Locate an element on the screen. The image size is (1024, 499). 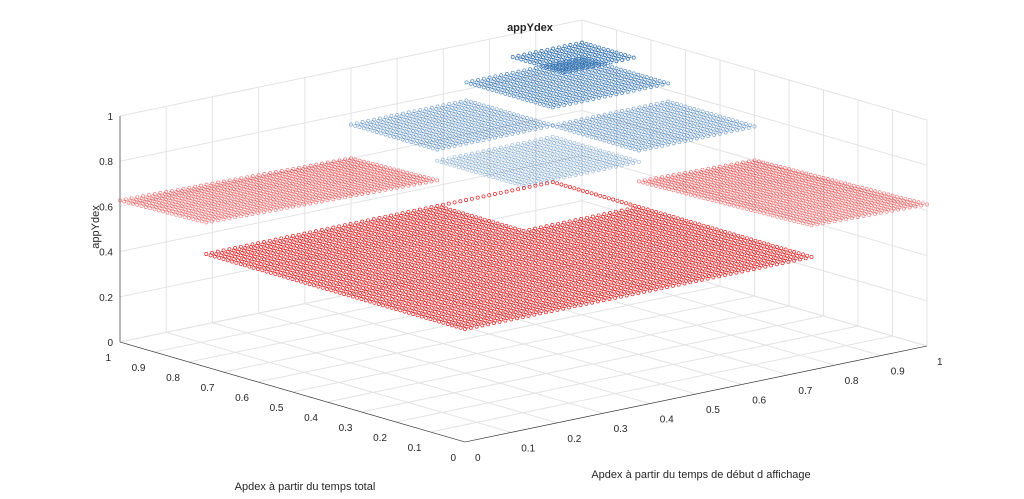
floor-gridline is located at coordinates (385, 373).